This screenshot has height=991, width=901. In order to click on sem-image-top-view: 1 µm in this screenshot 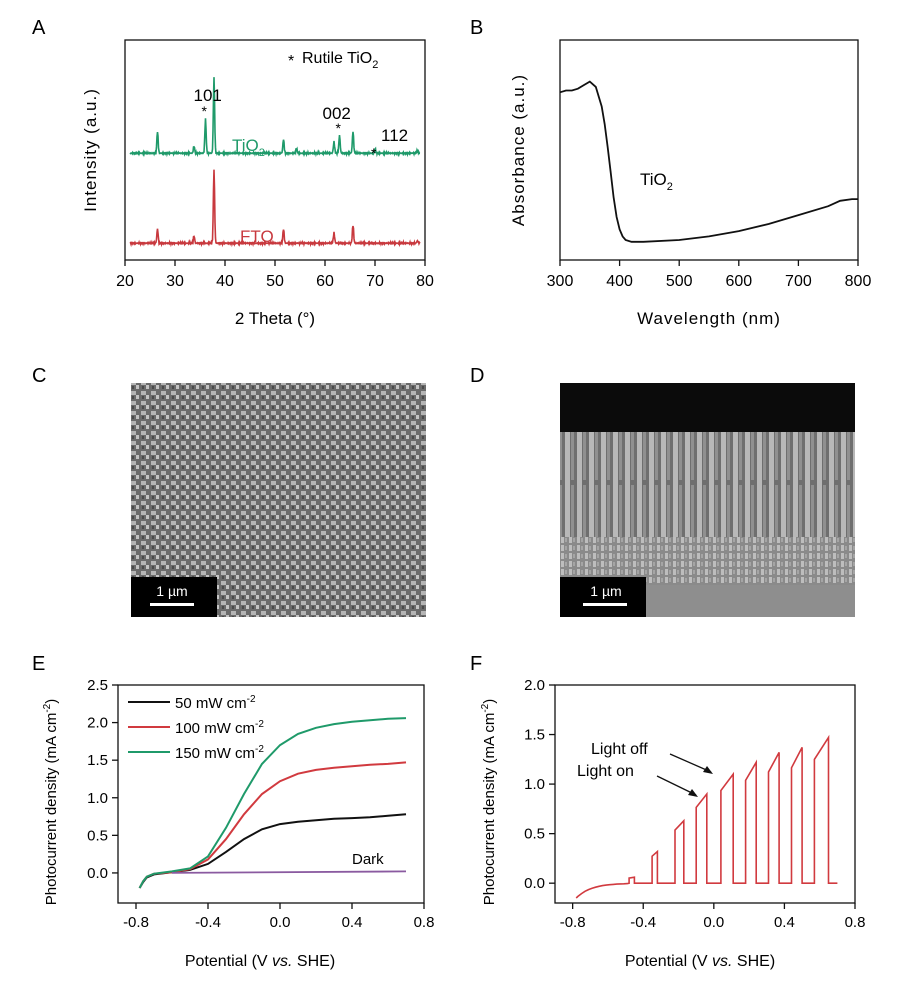, I will do `click(278, 500)`.